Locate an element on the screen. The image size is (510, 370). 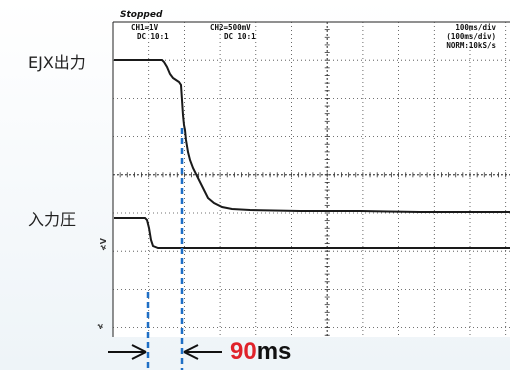
sample-rate: NORM:10kS/s is located at coordinates (471, 45).